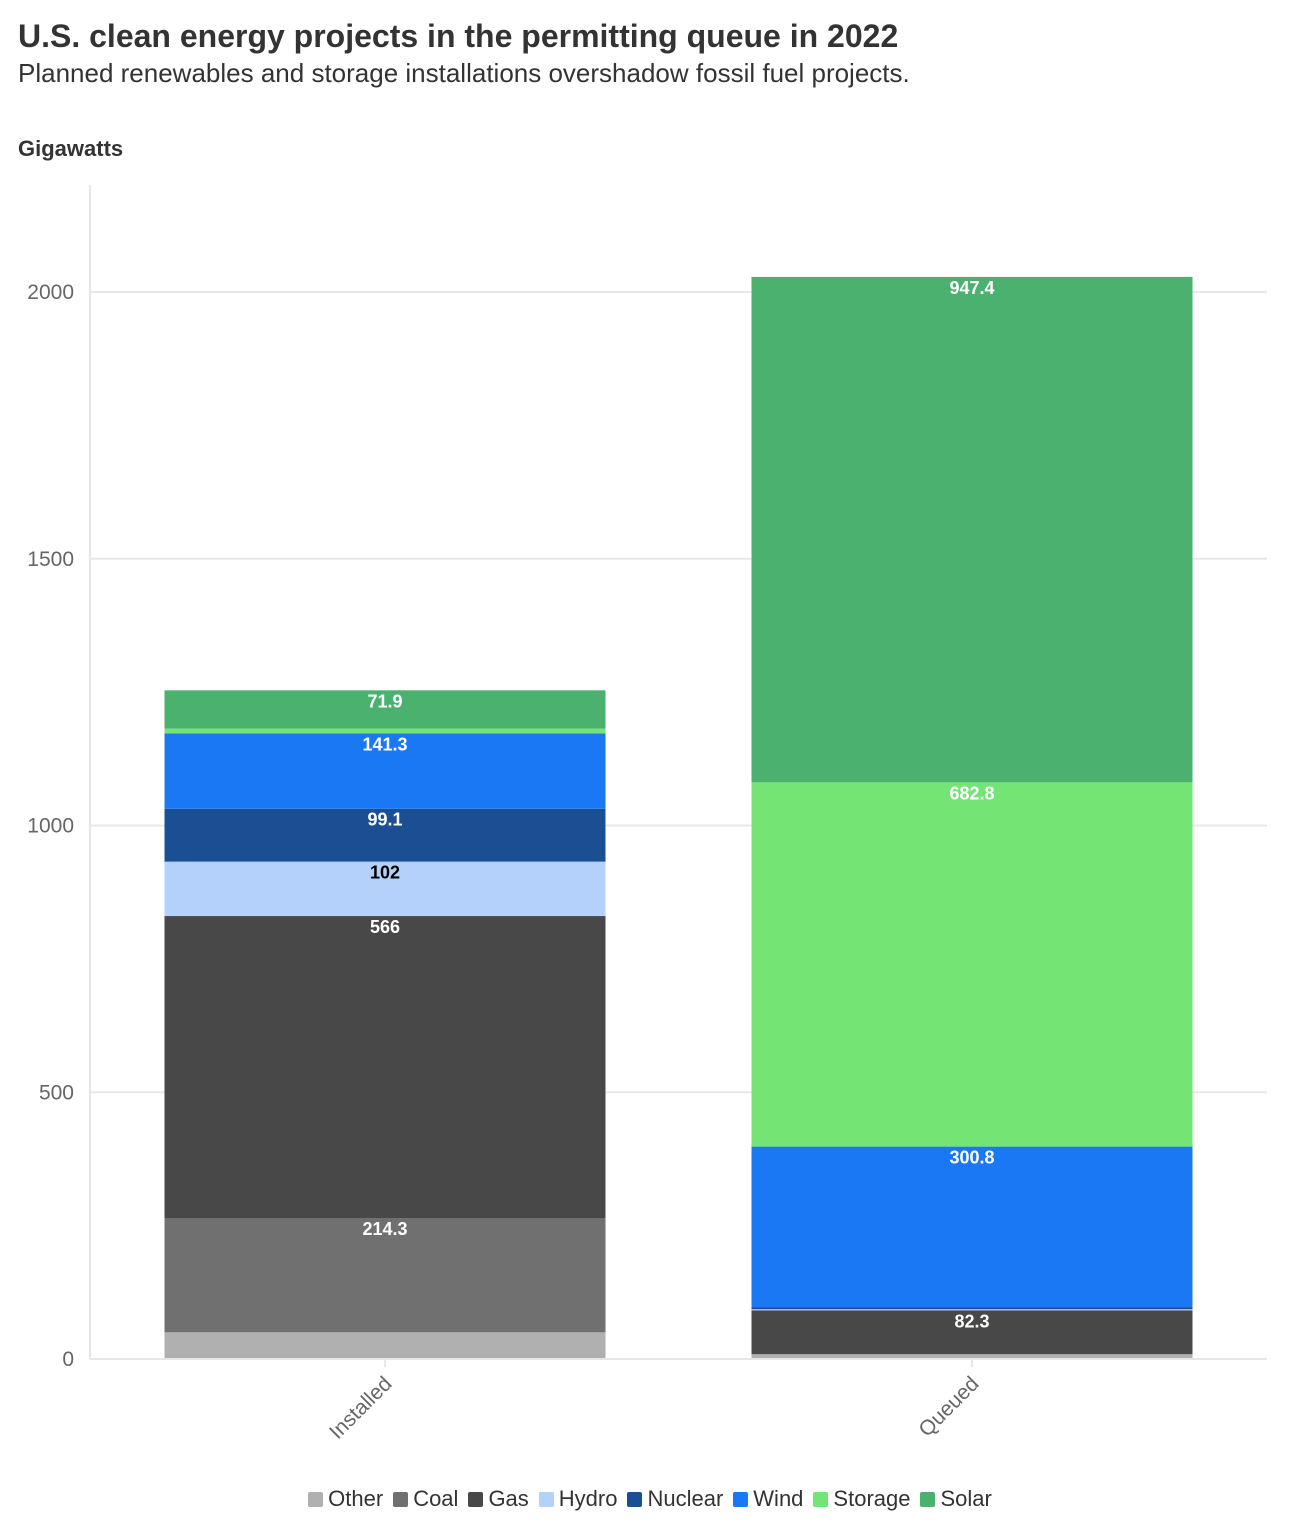  What do you see at coordinates (56, 1092) in the screenshot?
I see `y-tick-label: 500` at bounding box center [56, 1092].